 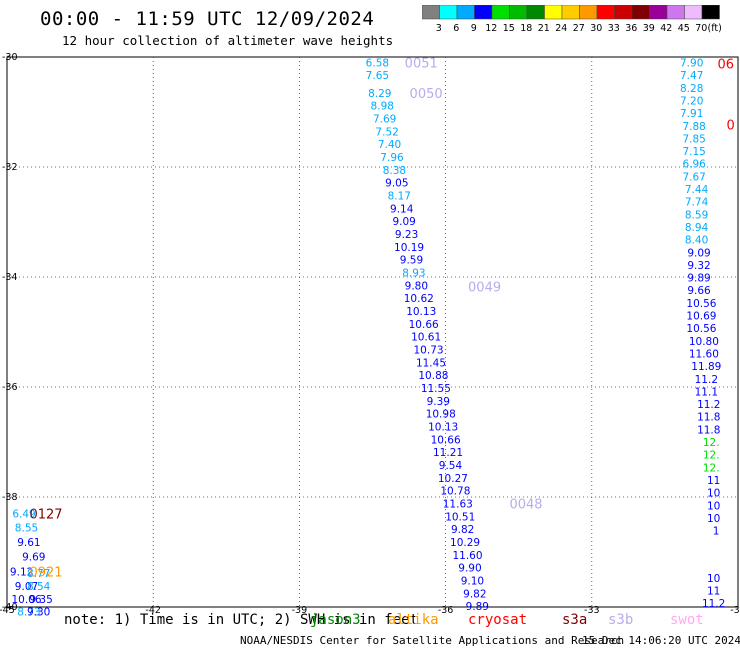 What do you see at coordinates (335, 620) in the screenshot?
I see `satellite-legend-item: jason3` at bounding box center [335, 620].